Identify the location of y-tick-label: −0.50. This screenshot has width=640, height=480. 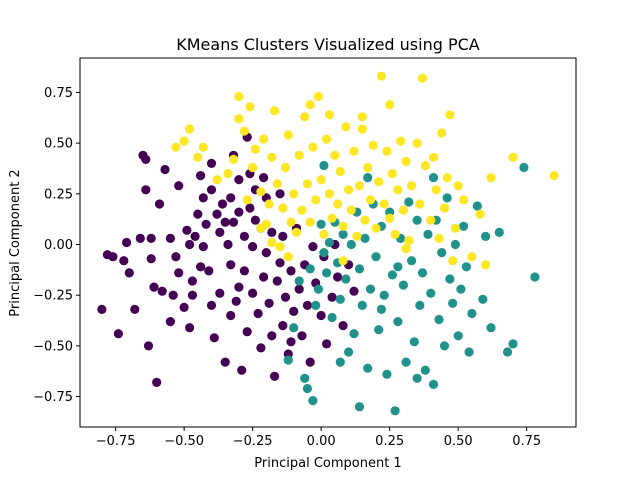
(53, 346).